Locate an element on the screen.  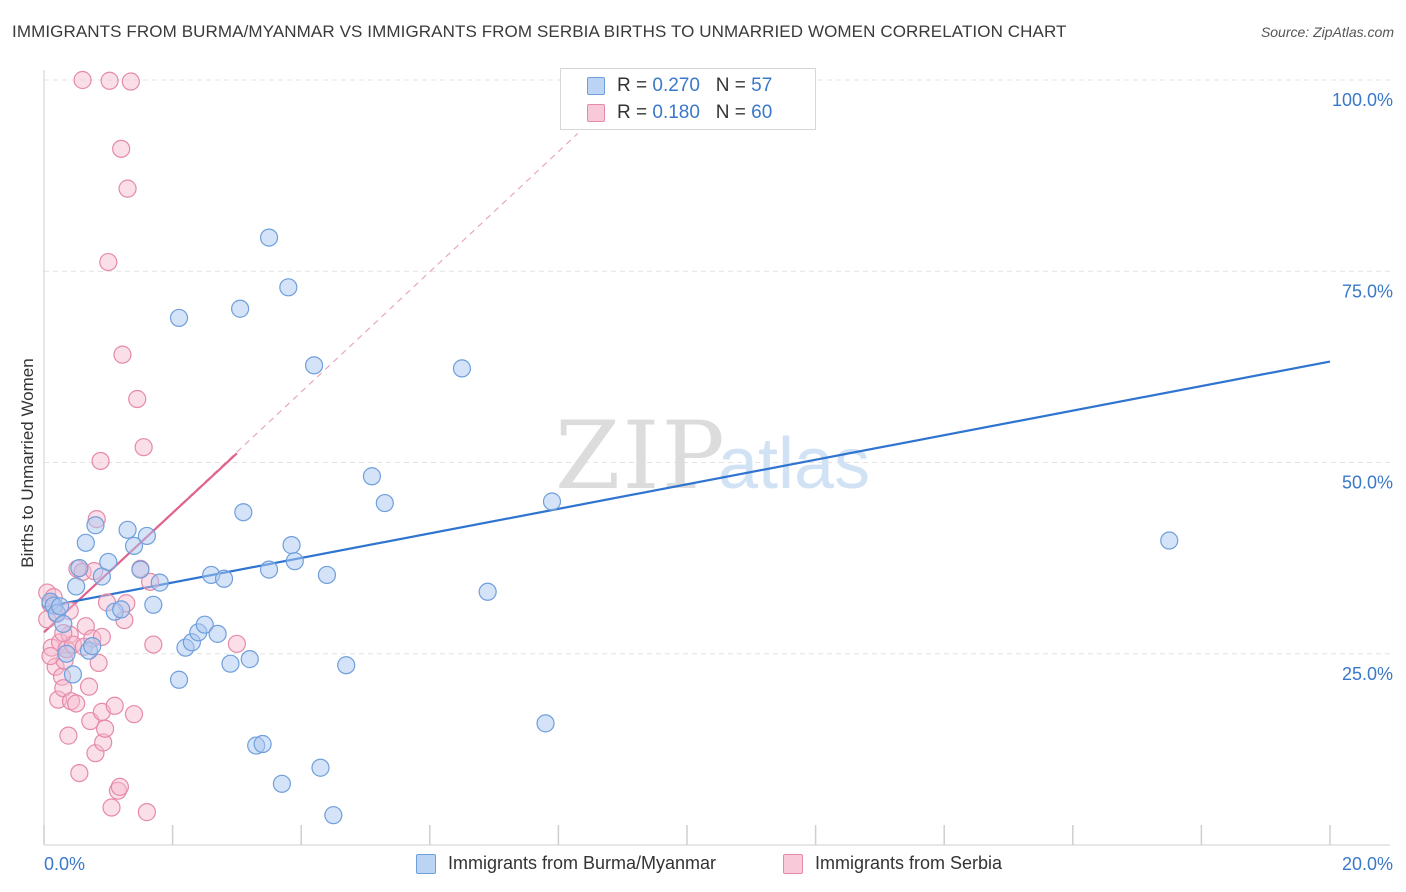
y-tick-label: 25.0% is located at coordinates (1367, 674).